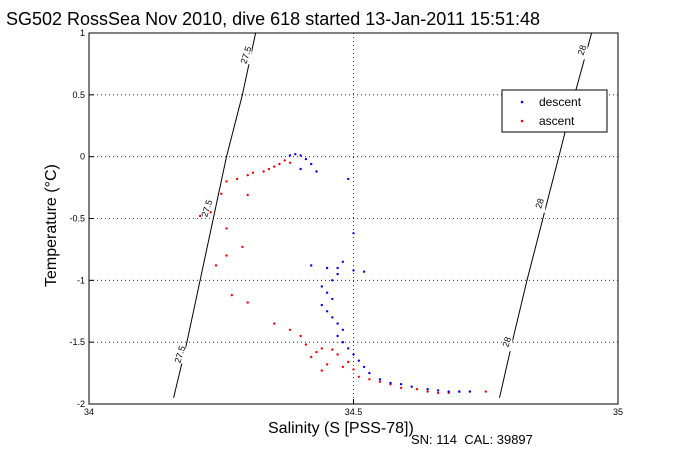 This screenshot has height=454, width=681. What do you see at coordinates (82, 33) in the screenshot?
I see `y-tick-label: 1` at bounding box center [82, 33].